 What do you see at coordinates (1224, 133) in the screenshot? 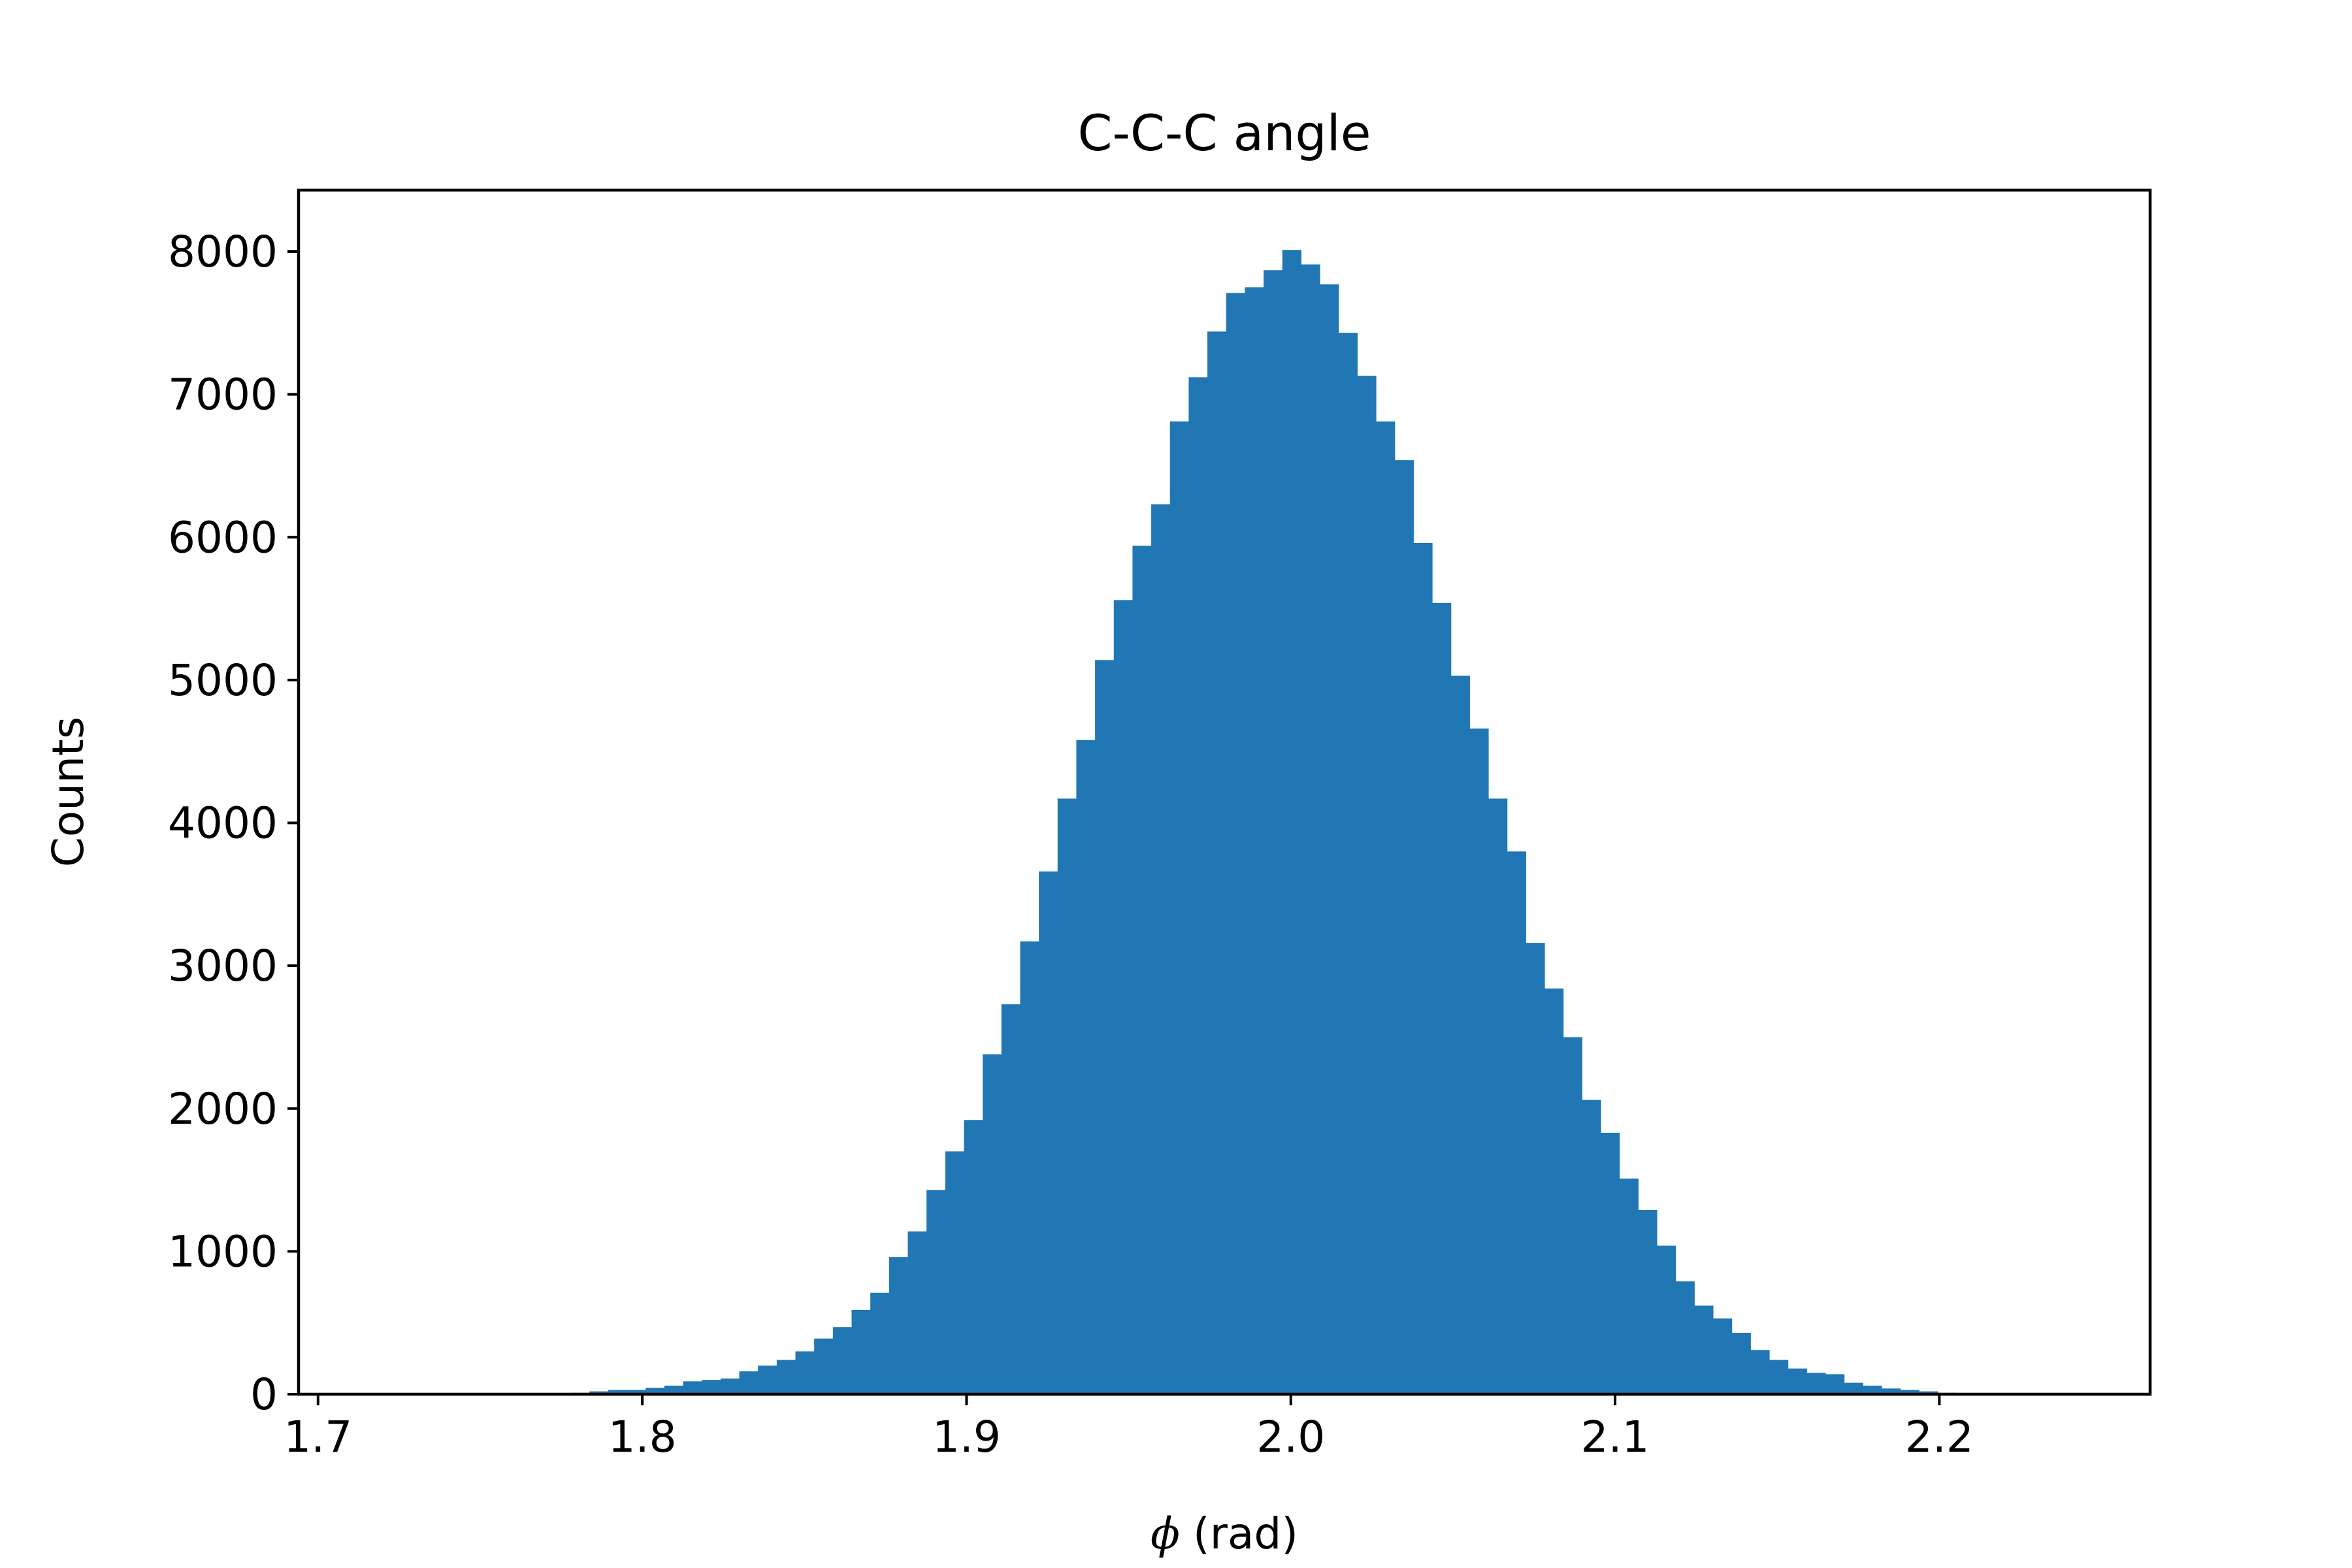
I see `chart-title: C-C-C angle` at bounding box center [1224, 133].